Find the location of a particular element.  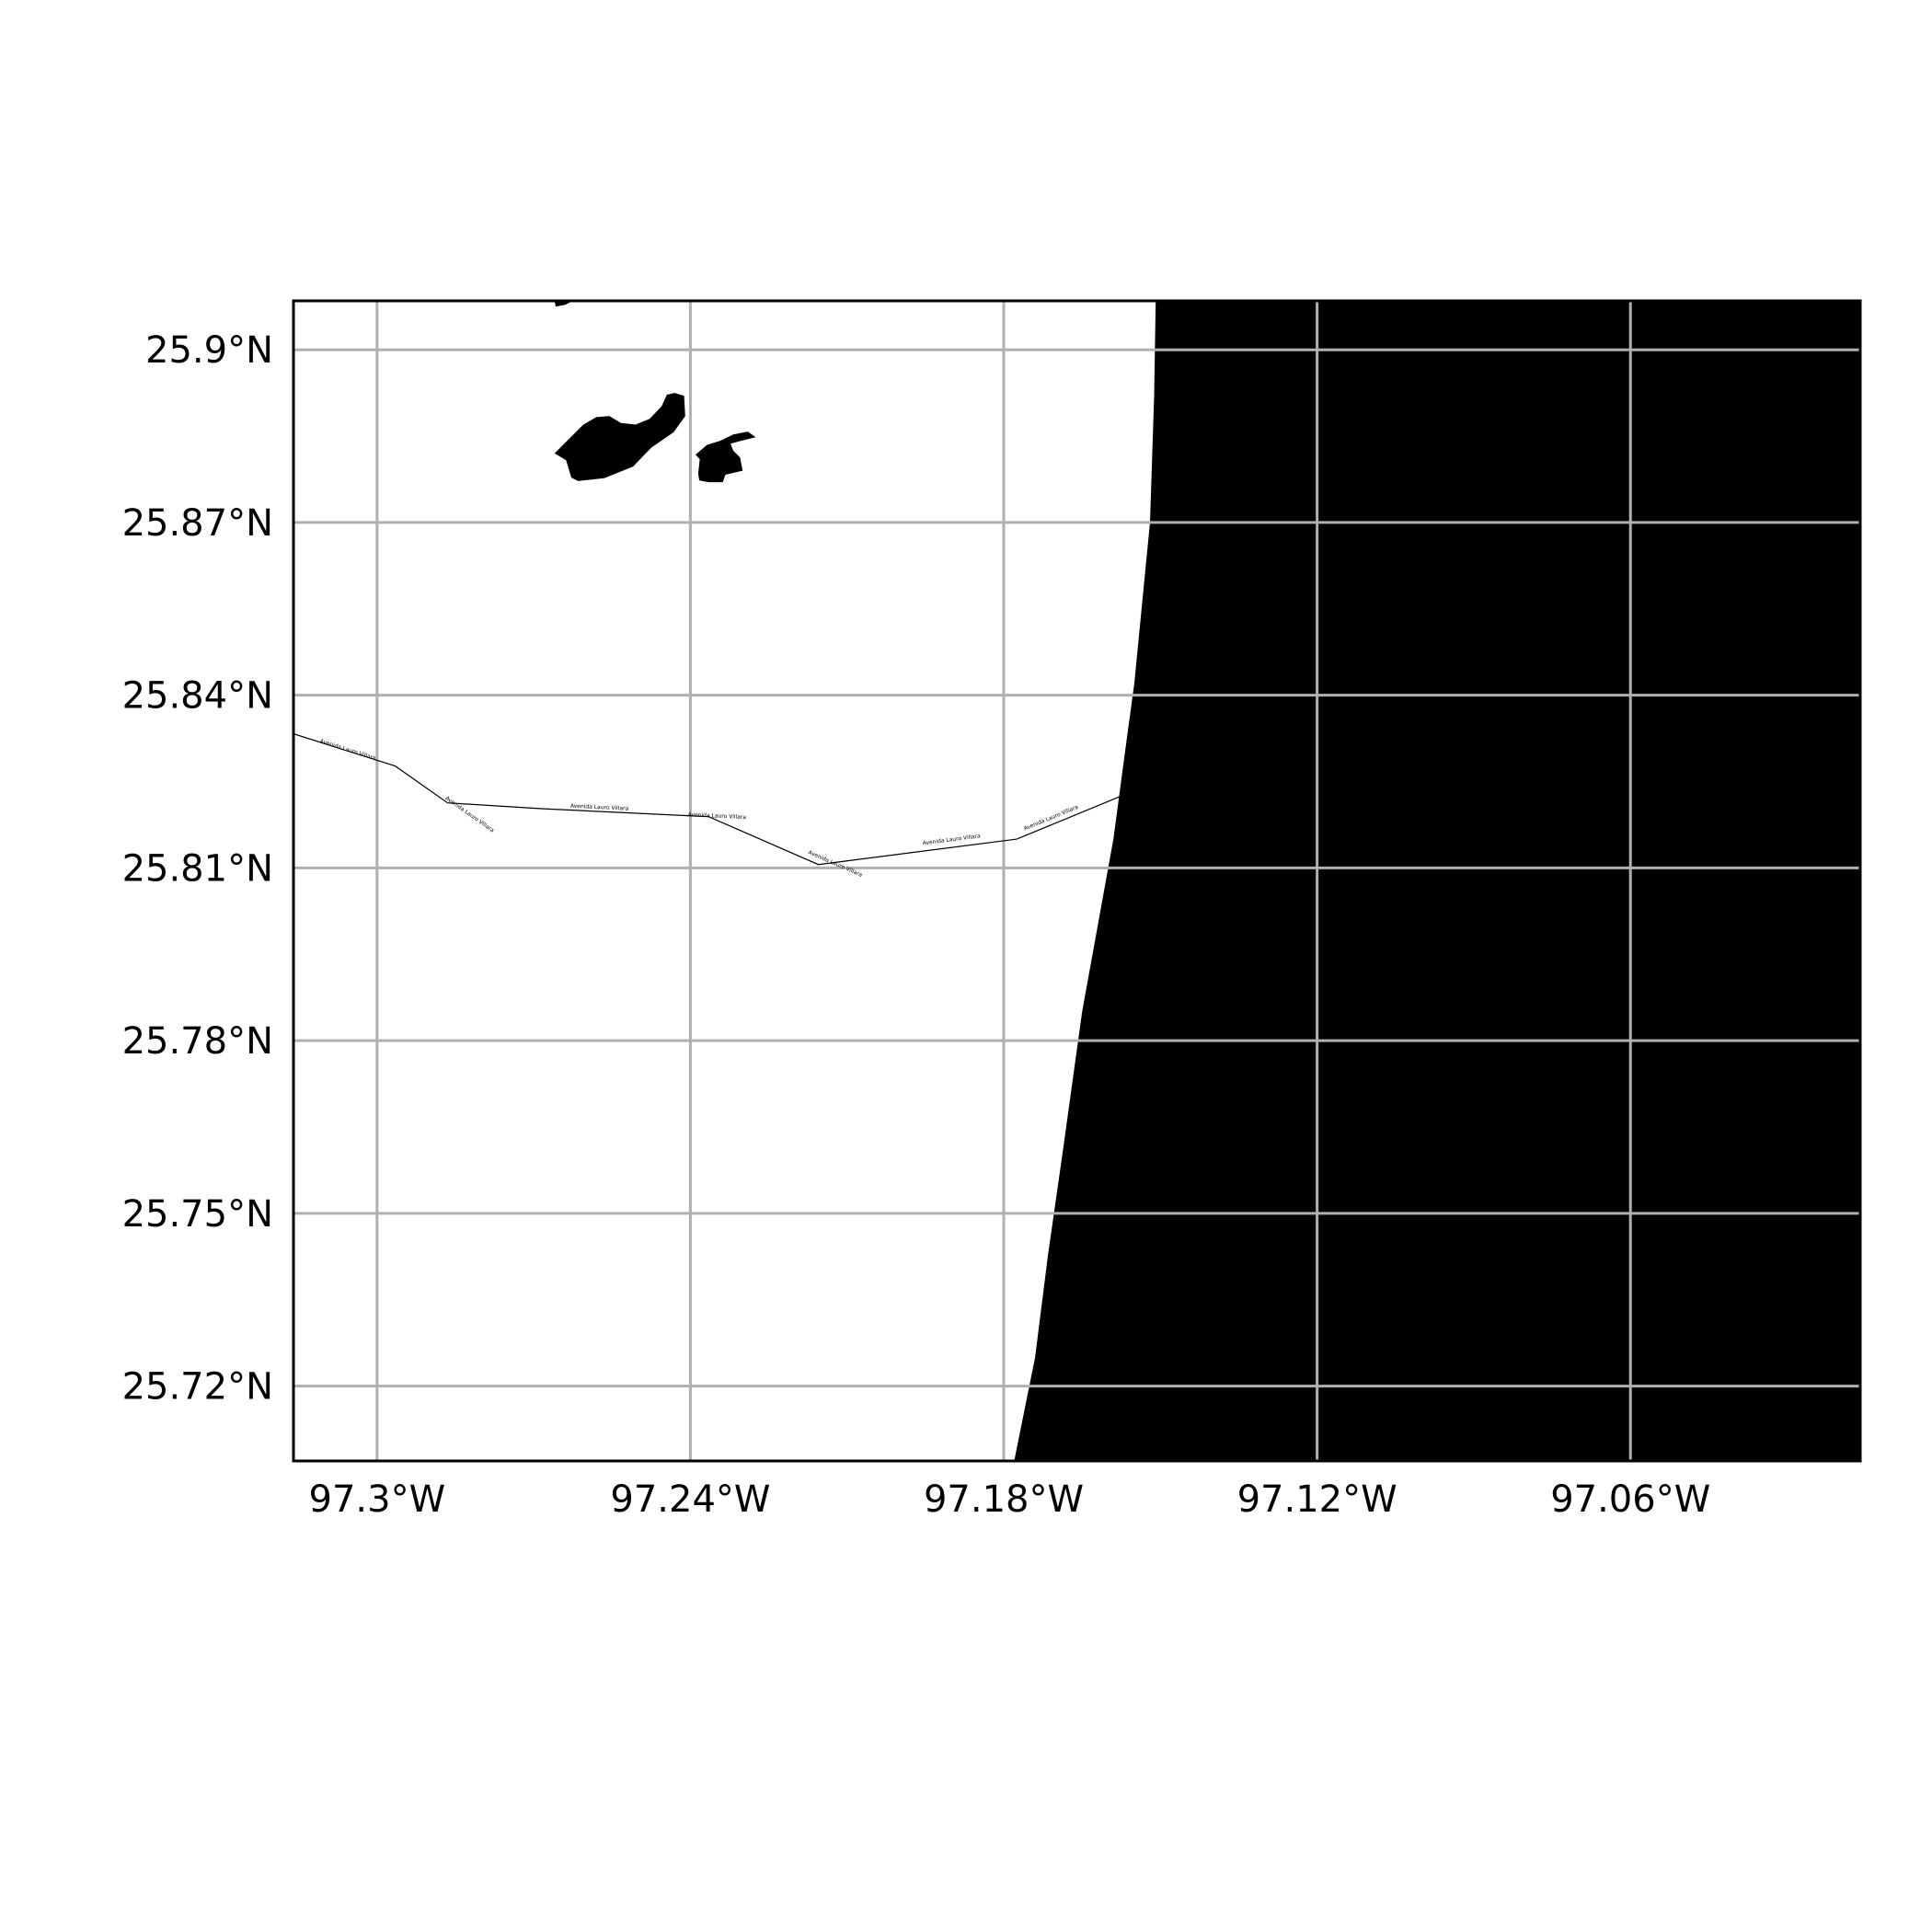

x-tick-label-1: 97.3°W is located at coordinates (377, 1499).